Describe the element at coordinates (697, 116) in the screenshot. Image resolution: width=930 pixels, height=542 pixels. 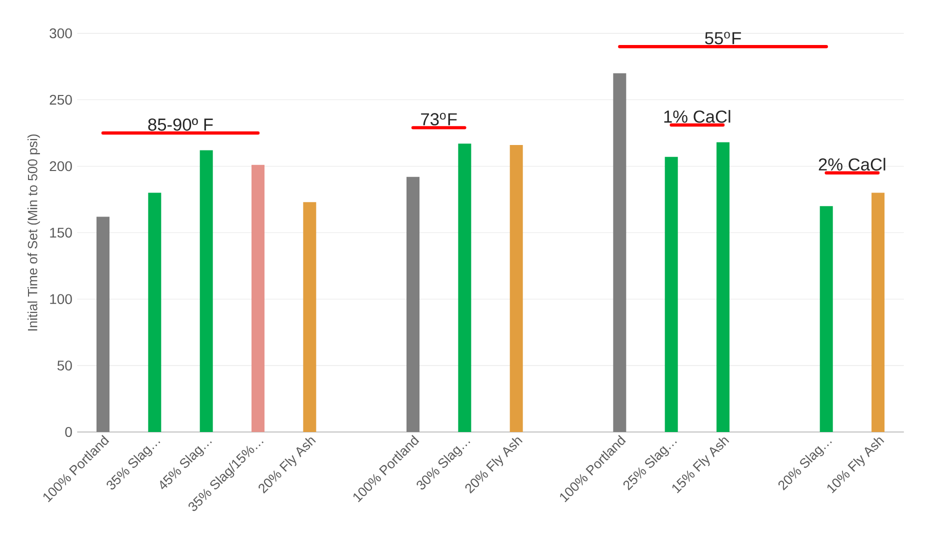
I see `series-label: 1% CaCl` at that location.